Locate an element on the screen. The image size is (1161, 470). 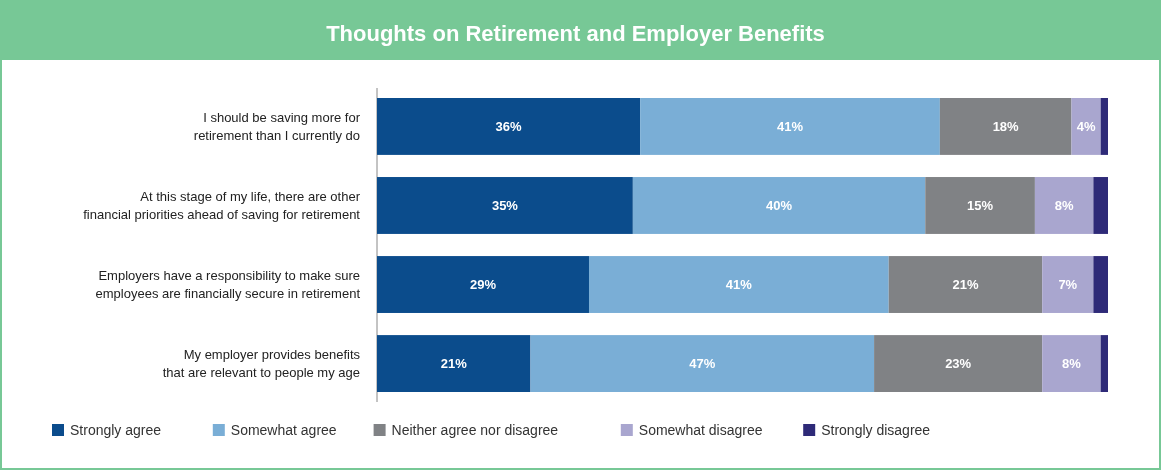
y-tick-label: Employers have a responsibility to make sure employees are financially secure in retirement is located at coordinates (228, 285).